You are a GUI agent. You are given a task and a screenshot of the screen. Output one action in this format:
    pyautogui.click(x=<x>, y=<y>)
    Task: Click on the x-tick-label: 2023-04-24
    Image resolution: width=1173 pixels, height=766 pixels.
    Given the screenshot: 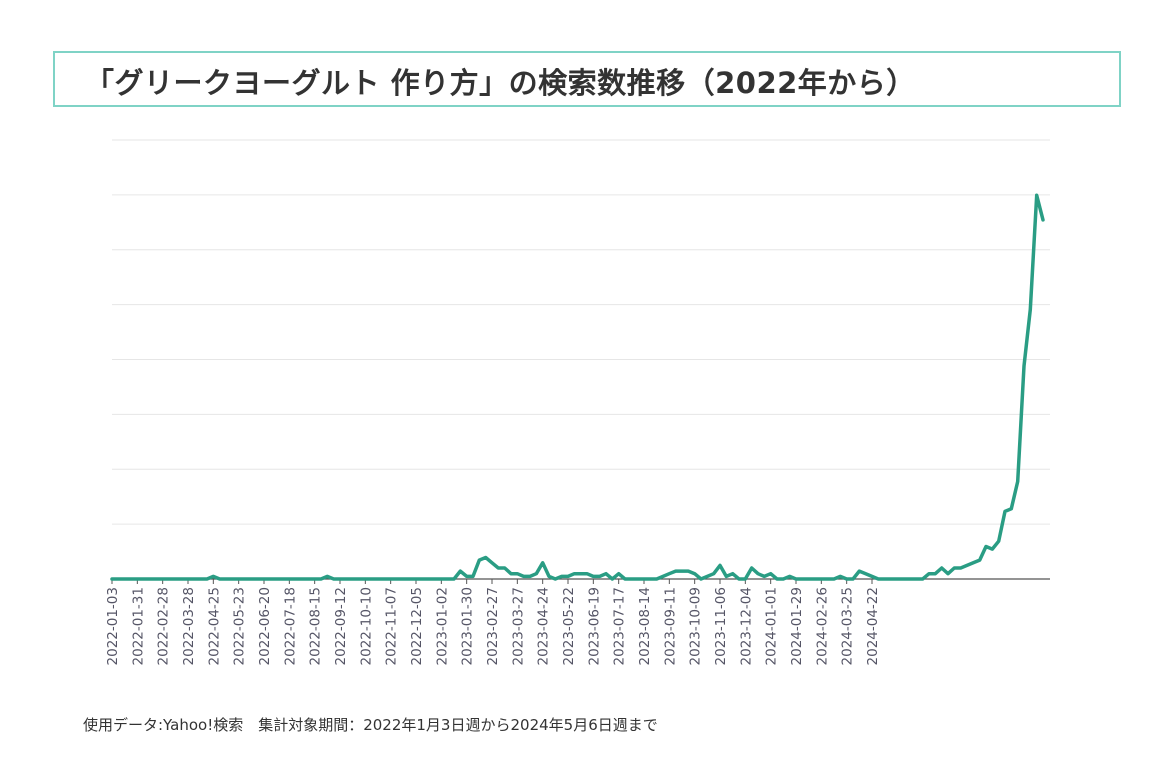 What is the action you would take?
    pyautogui.click(x=544, y=626)
    